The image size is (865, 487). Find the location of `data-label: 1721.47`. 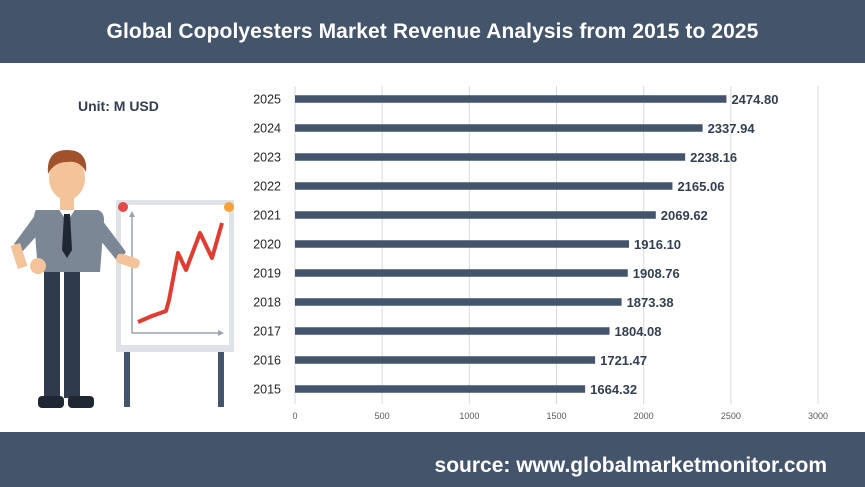

data-label: 1721.47 is located at coordinates (623, 360).